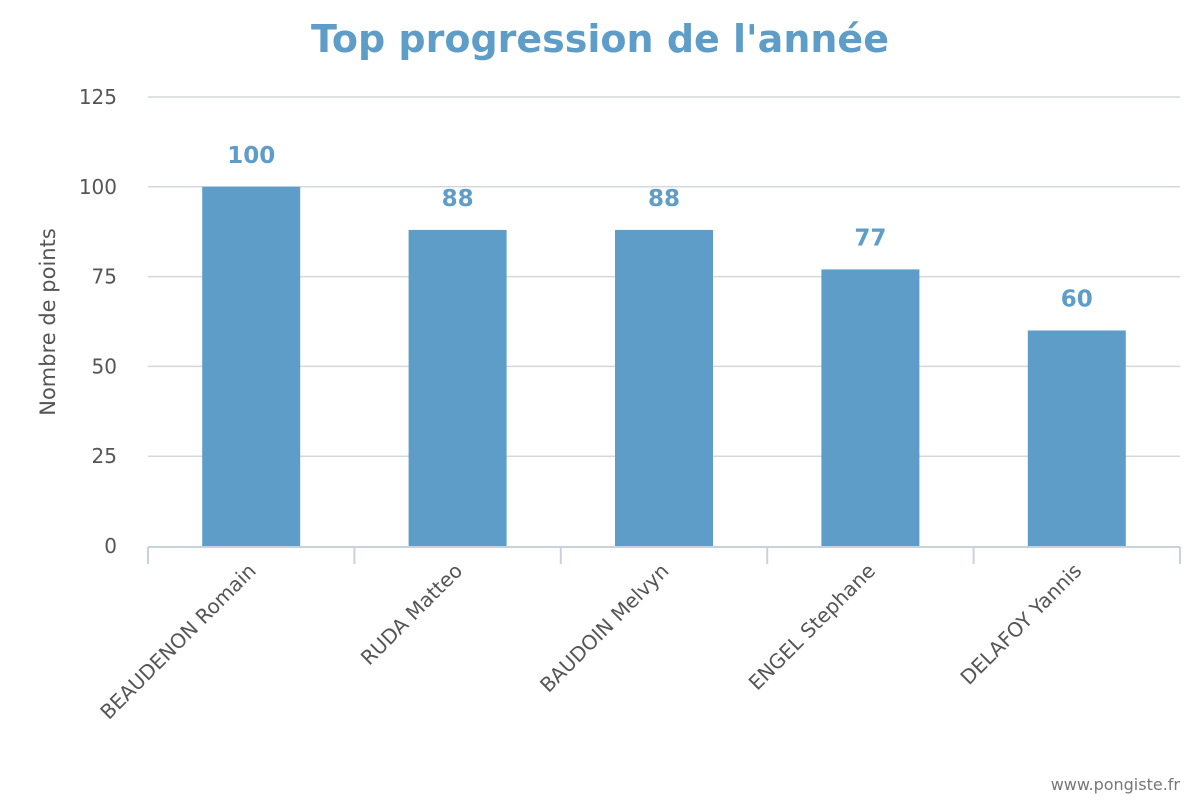  Describe the element at coordinates (604, 628) in the screenshot. I see `x-tick-label: BAUDOIN Melvyn` at that location.